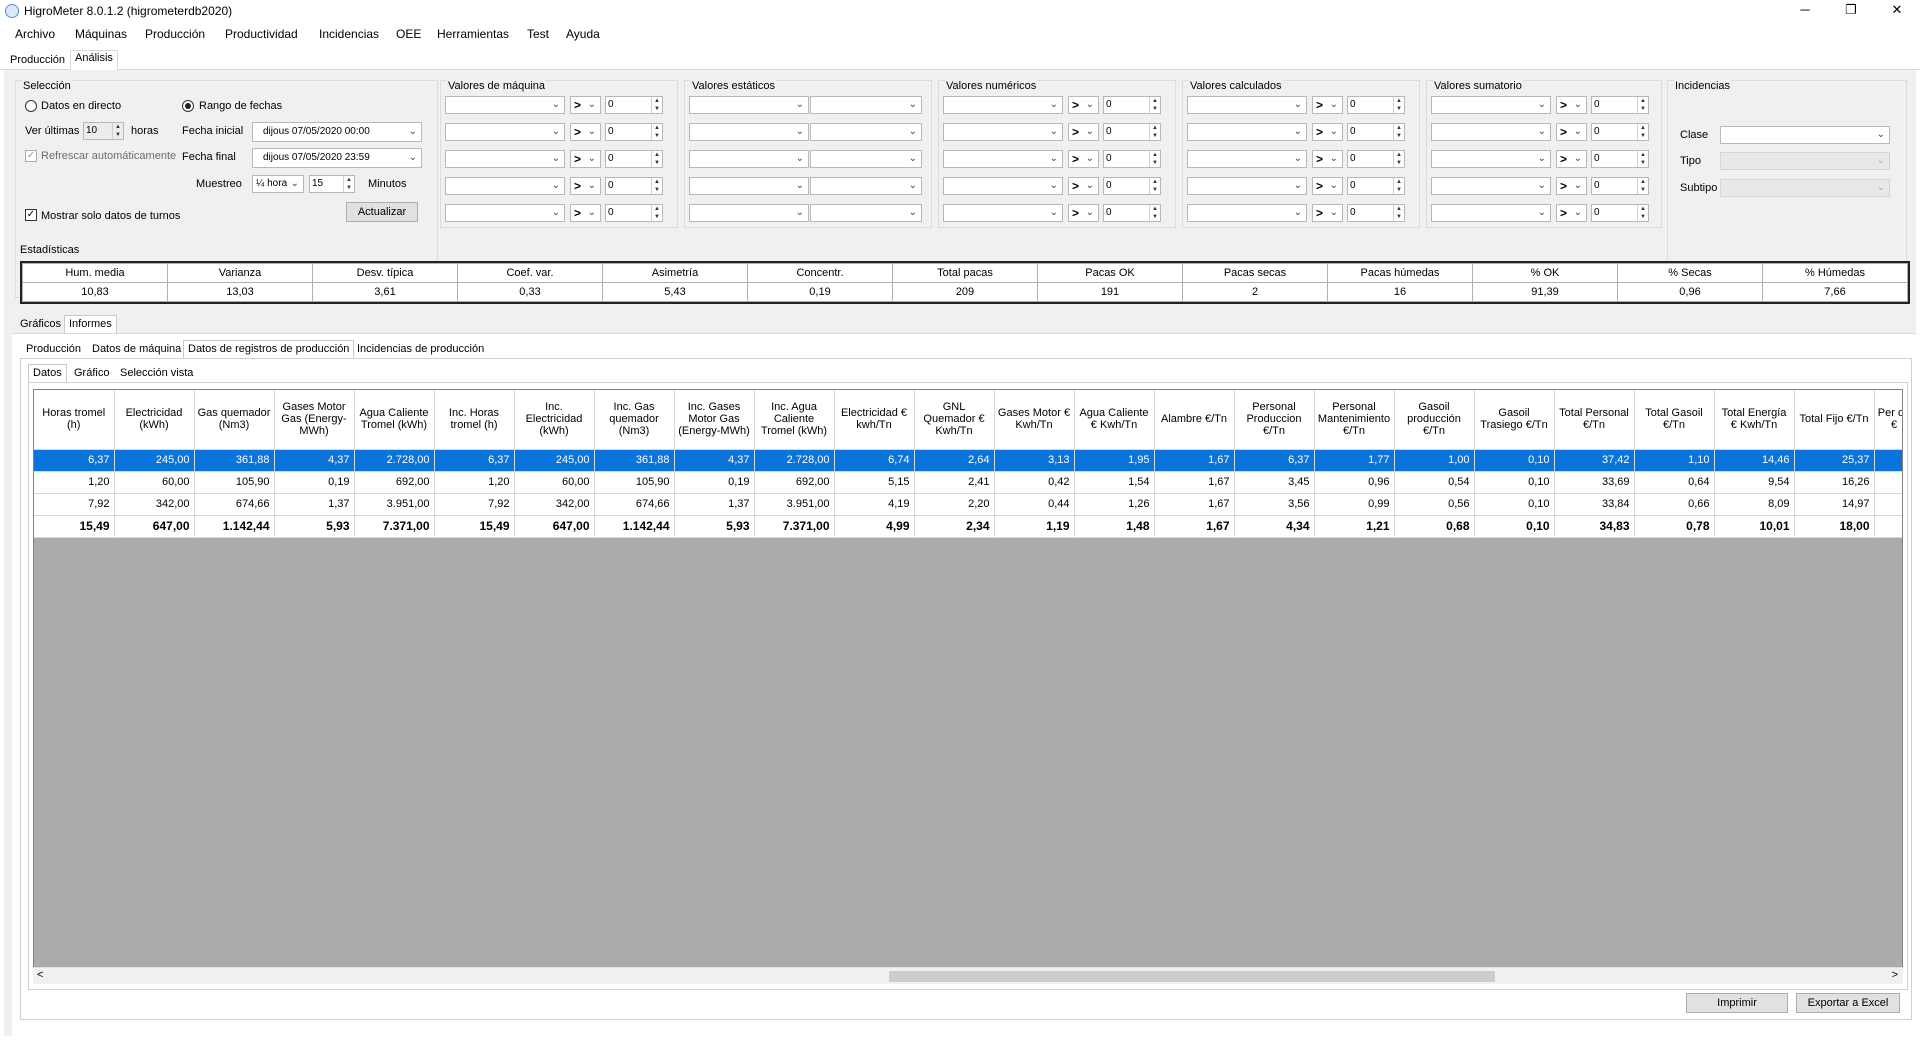 This screenshot has width=1920, height=1040. I want to click on tab-produccion: Producción, so click(38, 60).